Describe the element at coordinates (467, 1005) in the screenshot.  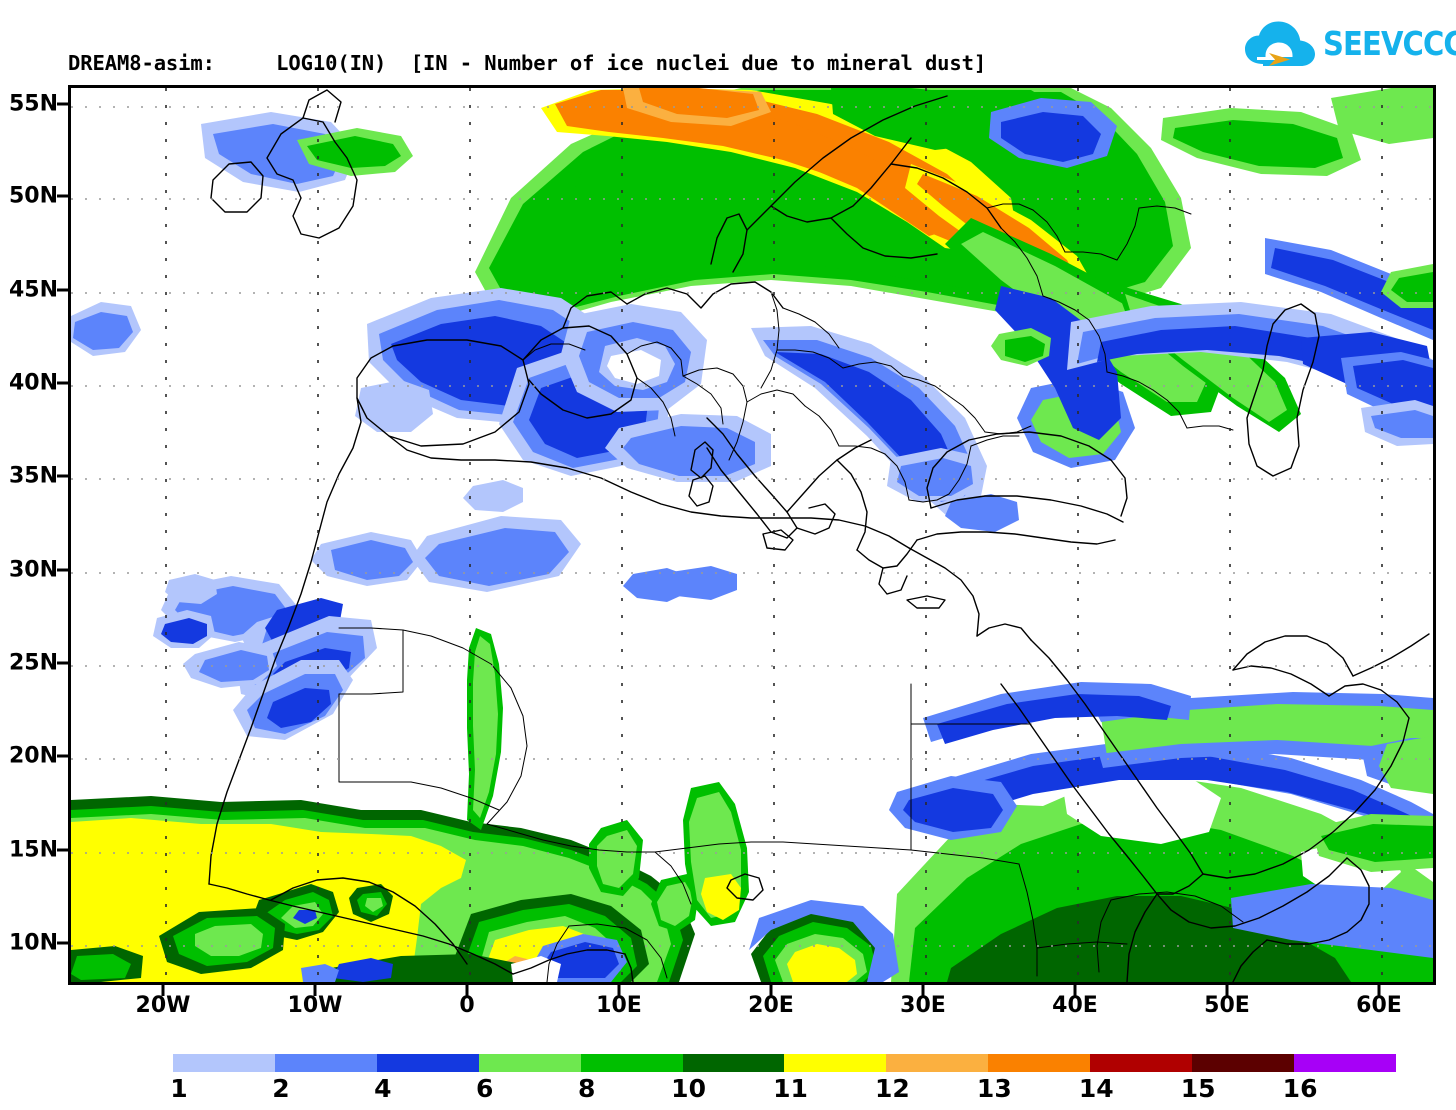
I see `lon-label-0: 0` at that location.